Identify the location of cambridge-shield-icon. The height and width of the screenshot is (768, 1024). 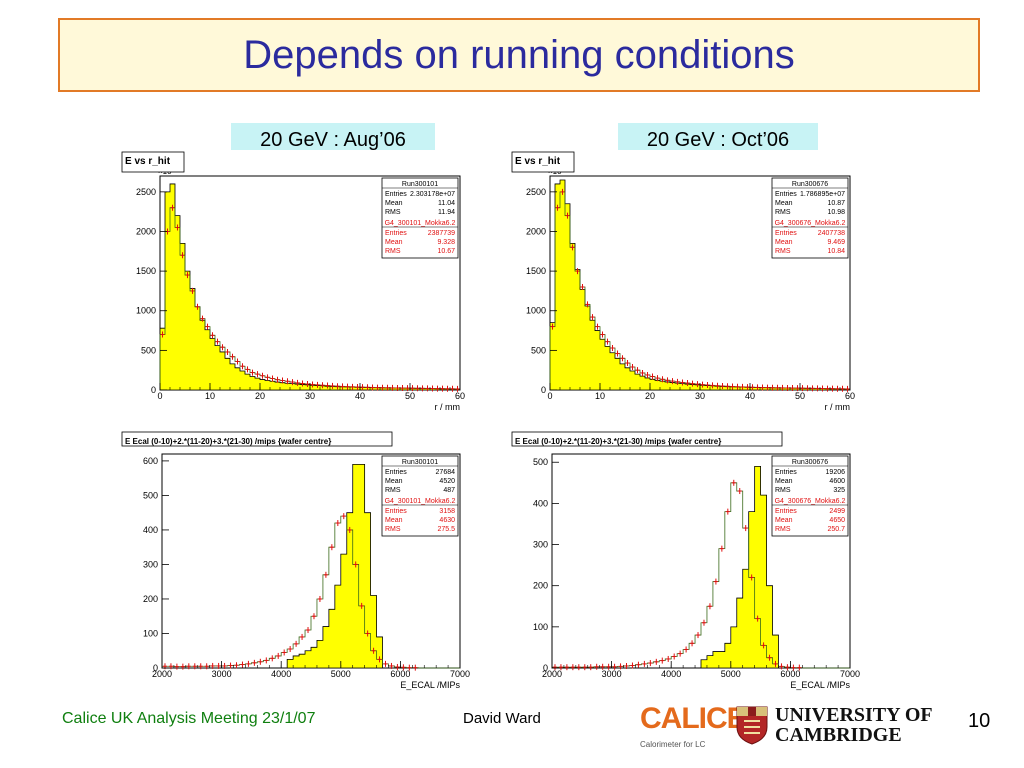
(752, 725).